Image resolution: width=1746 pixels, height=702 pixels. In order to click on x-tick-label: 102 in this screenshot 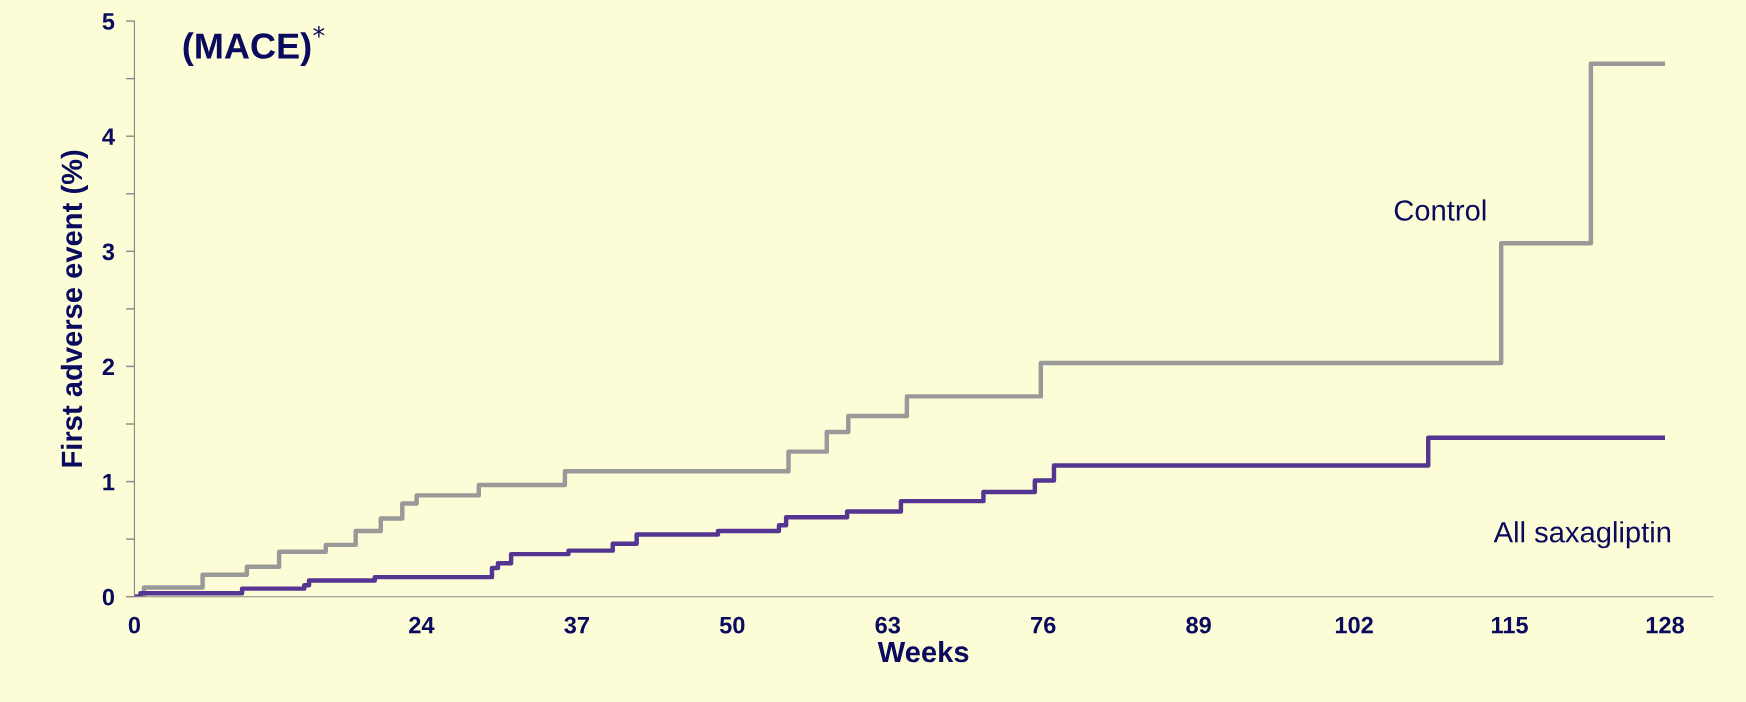, I will do `click(1354, 625)`.